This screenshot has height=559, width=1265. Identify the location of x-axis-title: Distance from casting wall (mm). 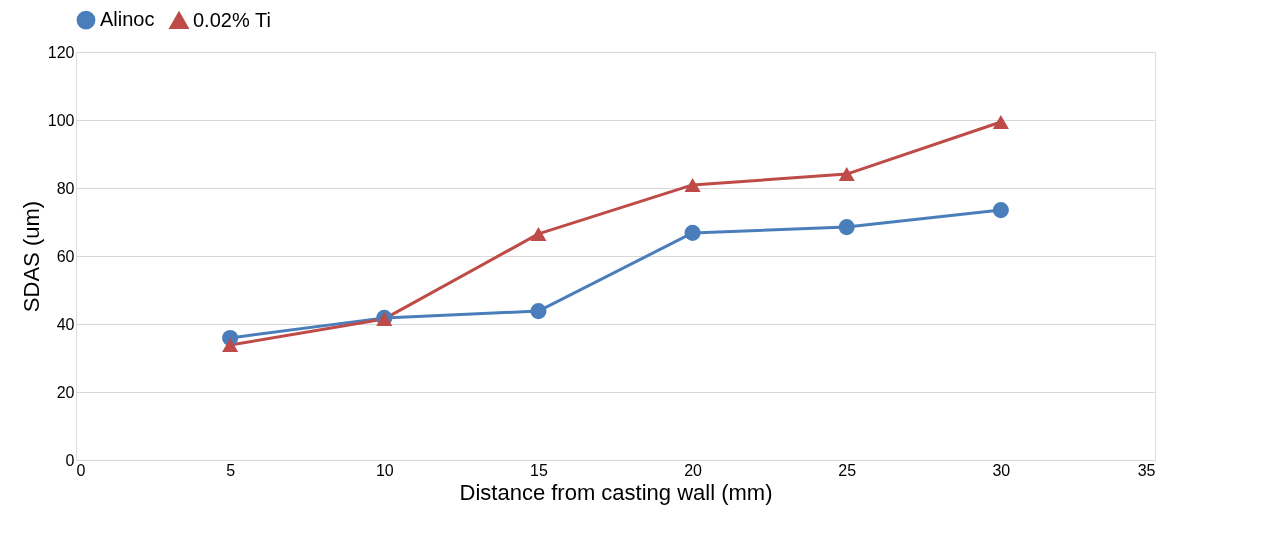
(616, 492).